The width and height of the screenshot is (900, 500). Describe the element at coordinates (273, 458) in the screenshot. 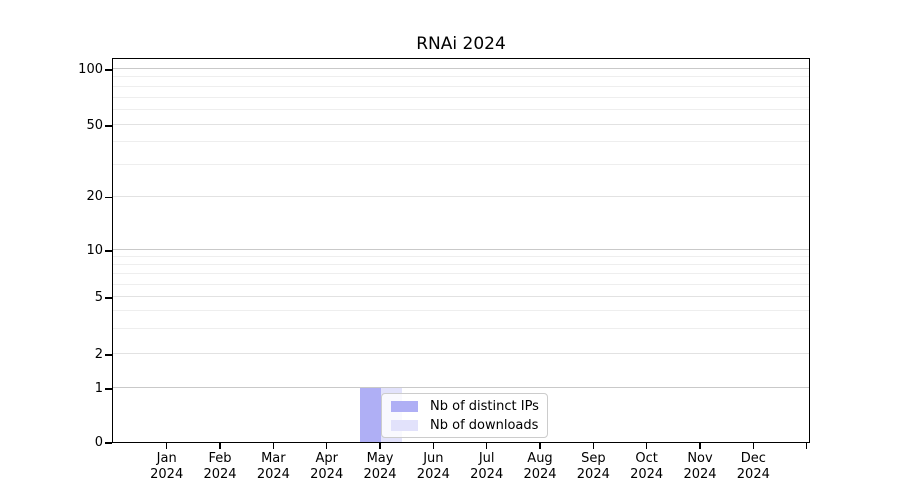

I see `x-tick-label-month: Mar` at that location.